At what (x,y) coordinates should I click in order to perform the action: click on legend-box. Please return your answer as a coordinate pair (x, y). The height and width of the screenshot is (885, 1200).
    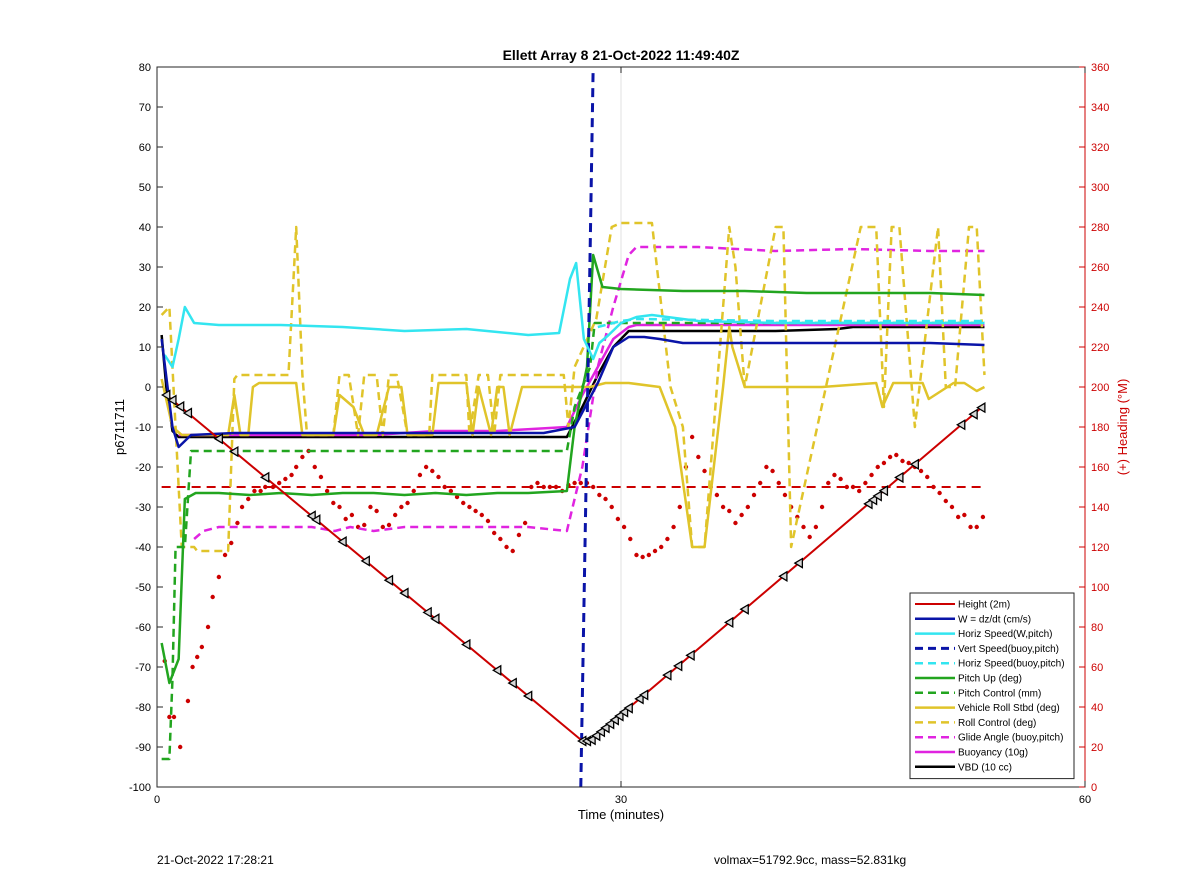
    Looking at the image, I should click on (992, 686).